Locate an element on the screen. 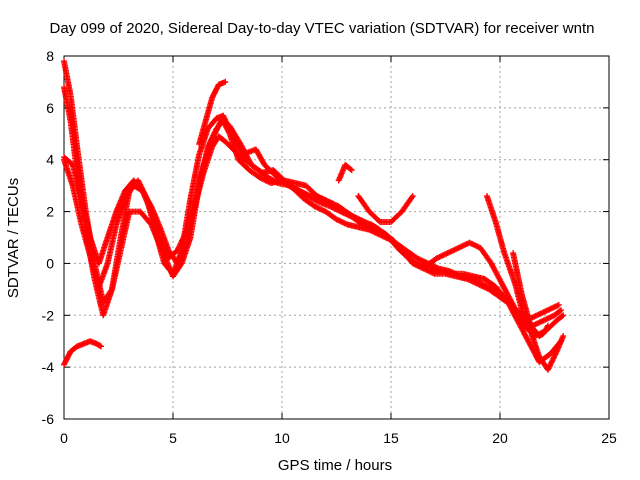 The height and width of the screenshot is (480, 640). y-tick-label: 4 is located at coordinates (50, 160).